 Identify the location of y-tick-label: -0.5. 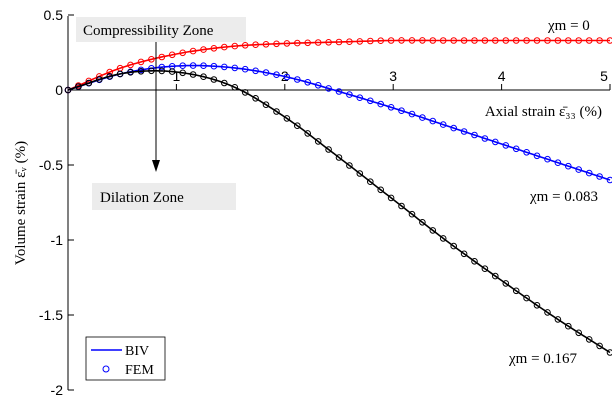
(51, 165).